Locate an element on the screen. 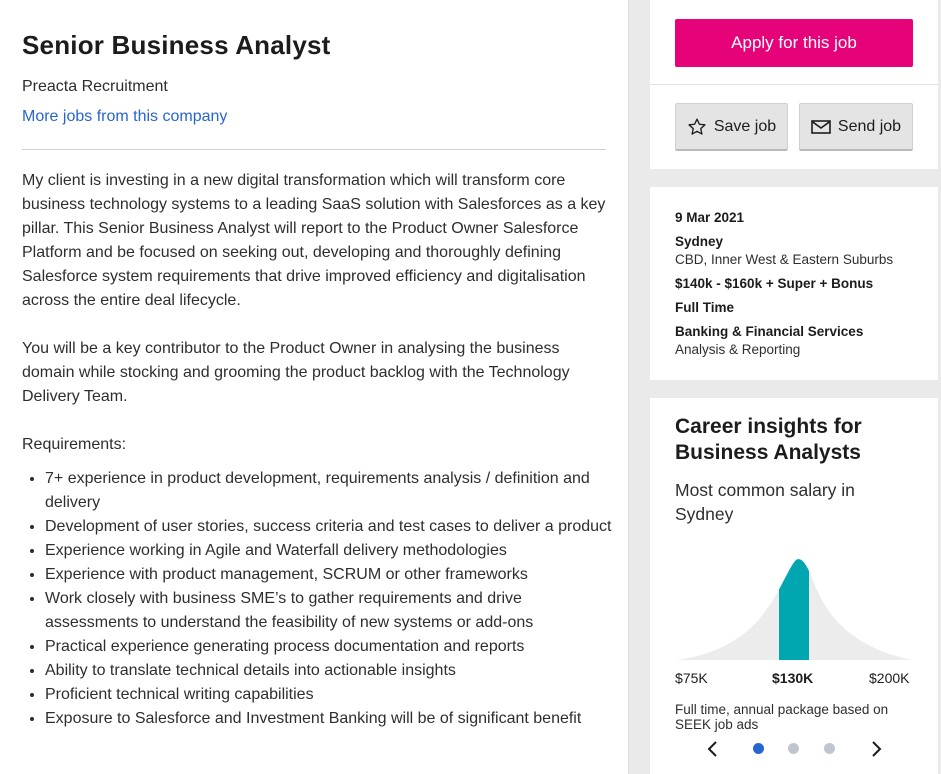 This screenshot has height=774, width=941. send-job-label: Send job is located at coordinates (869, 126).